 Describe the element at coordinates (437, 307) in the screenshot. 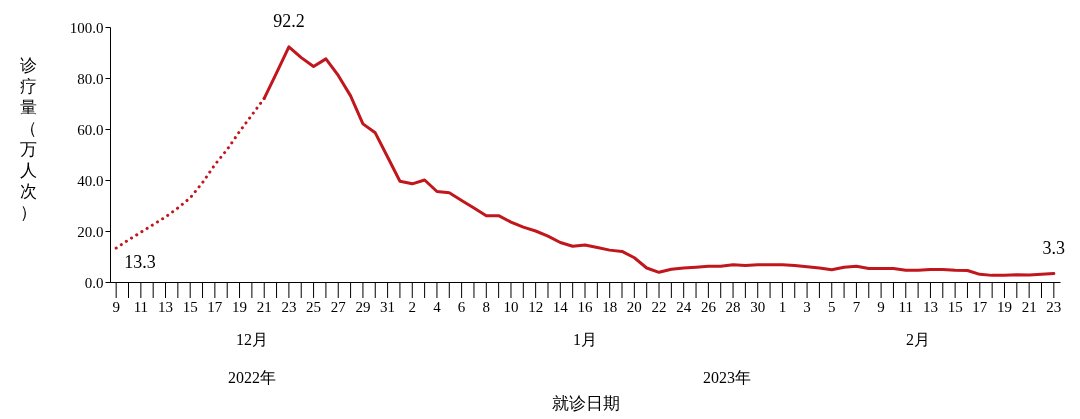

I see `x-tick-label: 4` at that location.